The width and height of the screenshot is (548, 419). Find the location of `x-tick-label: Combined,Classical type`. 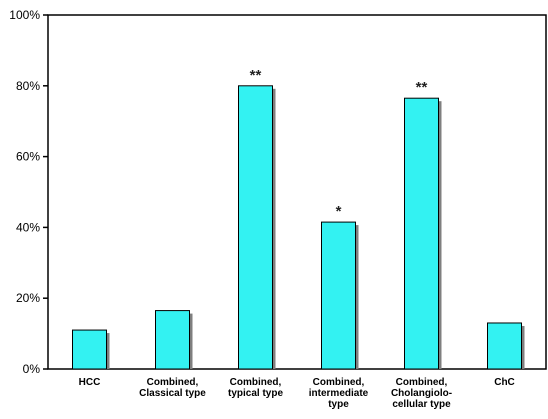

x-tick-label: Combined,Classical type is located at coordinates (172, 388).